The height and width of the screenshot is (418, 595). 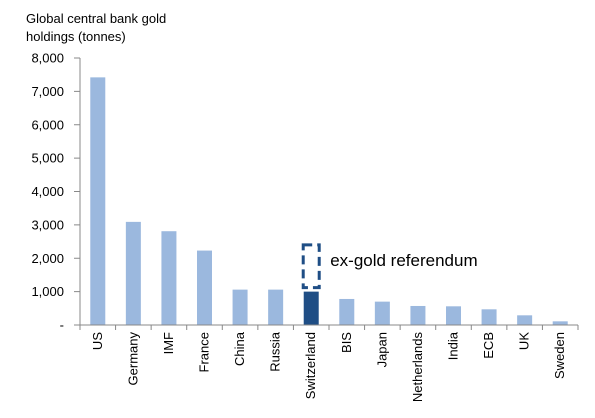 What do you see at coordinates (240, 307) in the screenshot?
I see `bar-china` at bounding box center [240, 307].